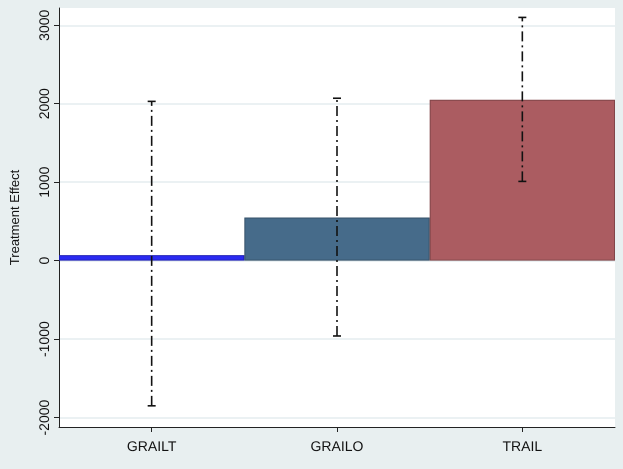 This screenshot has width=623, height=469. What do you see at coordinates (522, 446) in the screenshot?
I see `x-tick-label: TRAIL` at bounding box center [522, 446].